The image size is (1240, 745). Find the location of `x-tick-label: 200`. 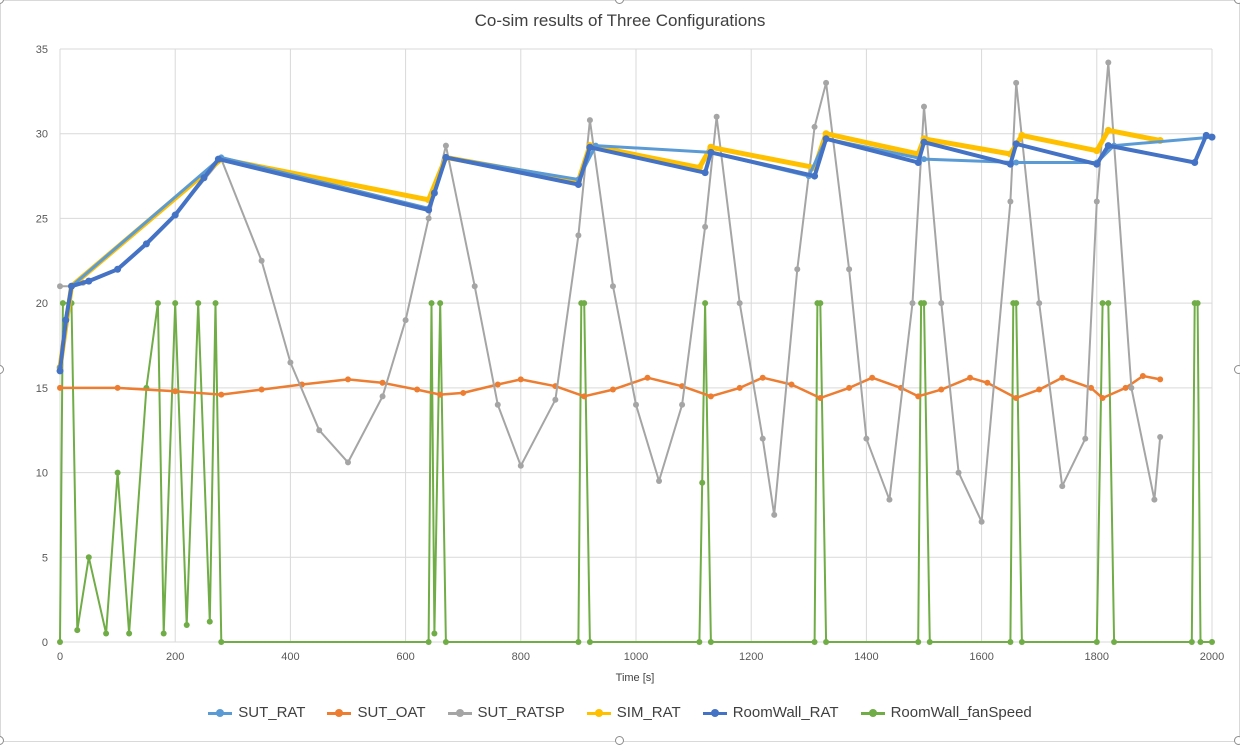

x-tick-label: 200 is located at coordinates (175, 657).